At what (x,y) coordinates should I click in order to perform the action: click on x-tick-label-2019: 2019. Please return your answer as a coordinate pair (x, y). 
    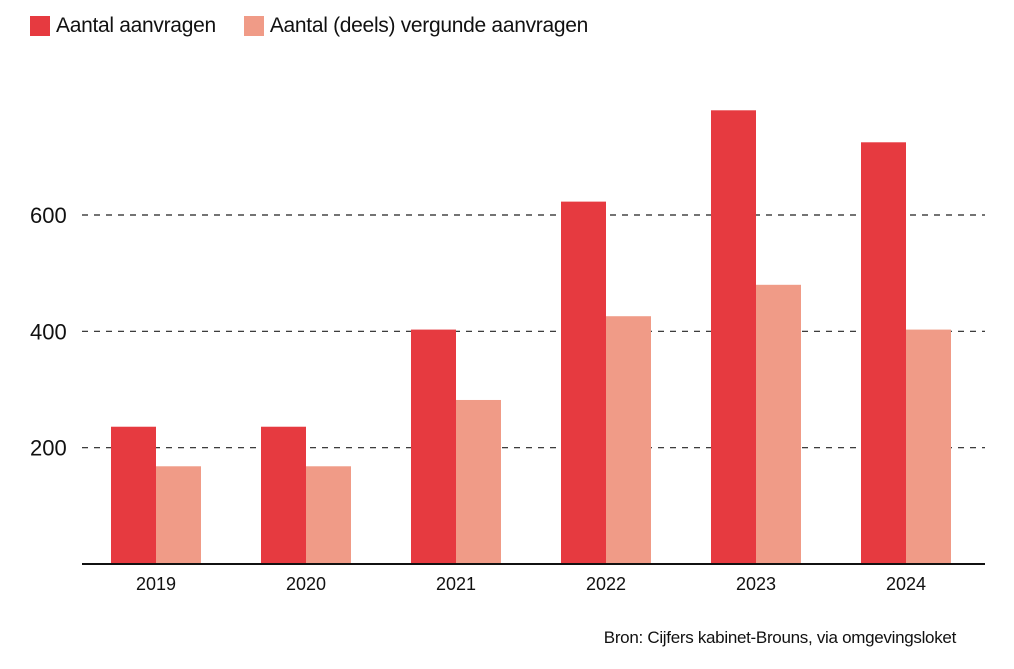
    Looking at the image, I should click on (156, 584).